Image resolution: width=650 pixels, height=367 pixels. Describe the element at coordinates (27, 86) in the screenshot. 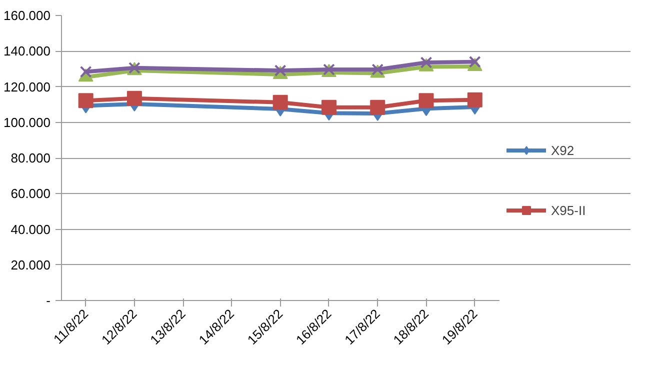

I see `y-tick-label: 120.000` at that location.